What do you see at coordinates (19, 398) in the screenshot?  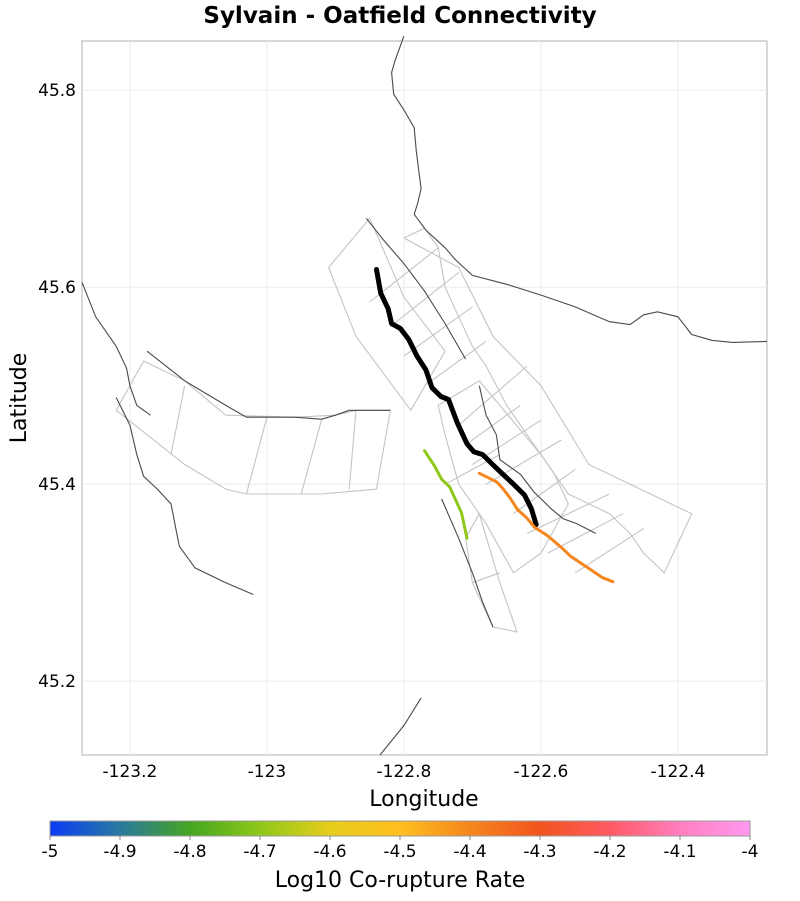 I see `y-axis-label: Latitude` at bounding box center [19, 398].